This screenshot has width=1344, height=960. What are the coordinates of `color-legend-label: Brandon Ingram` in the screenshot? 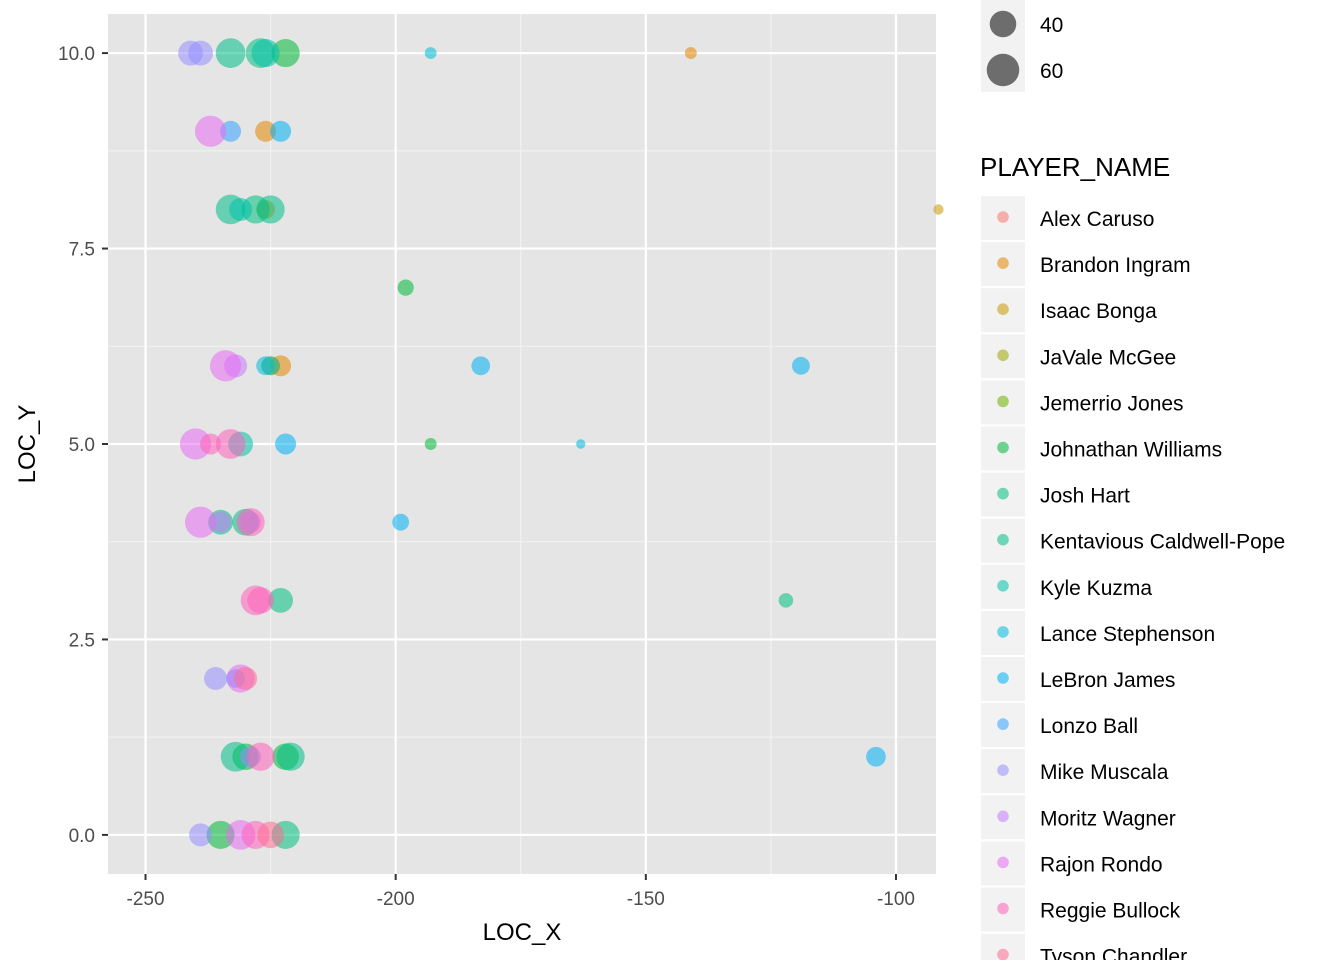 It's located at (1115, 265).